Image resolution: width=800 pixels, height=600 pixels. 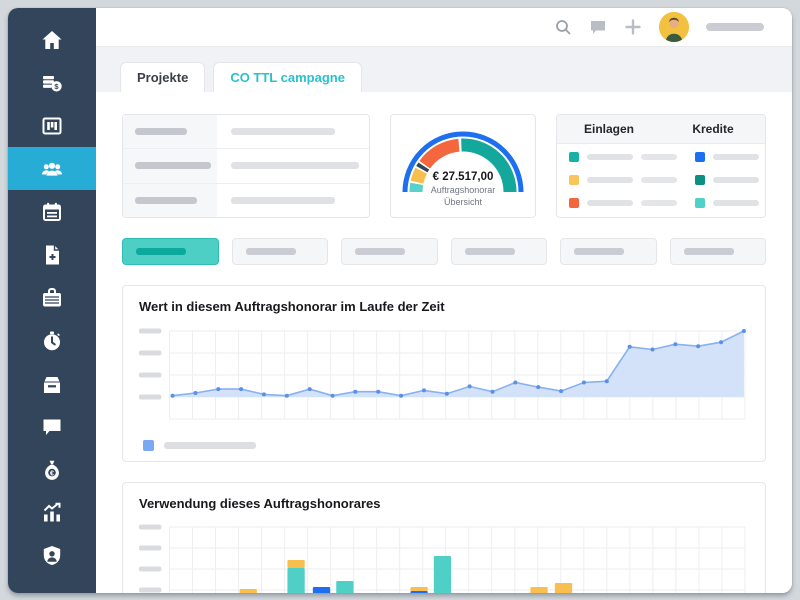 What do you see at coordinates (444, 445) in the screenshot?
I see `line-chart-legend` at bounding box center [444, 445].